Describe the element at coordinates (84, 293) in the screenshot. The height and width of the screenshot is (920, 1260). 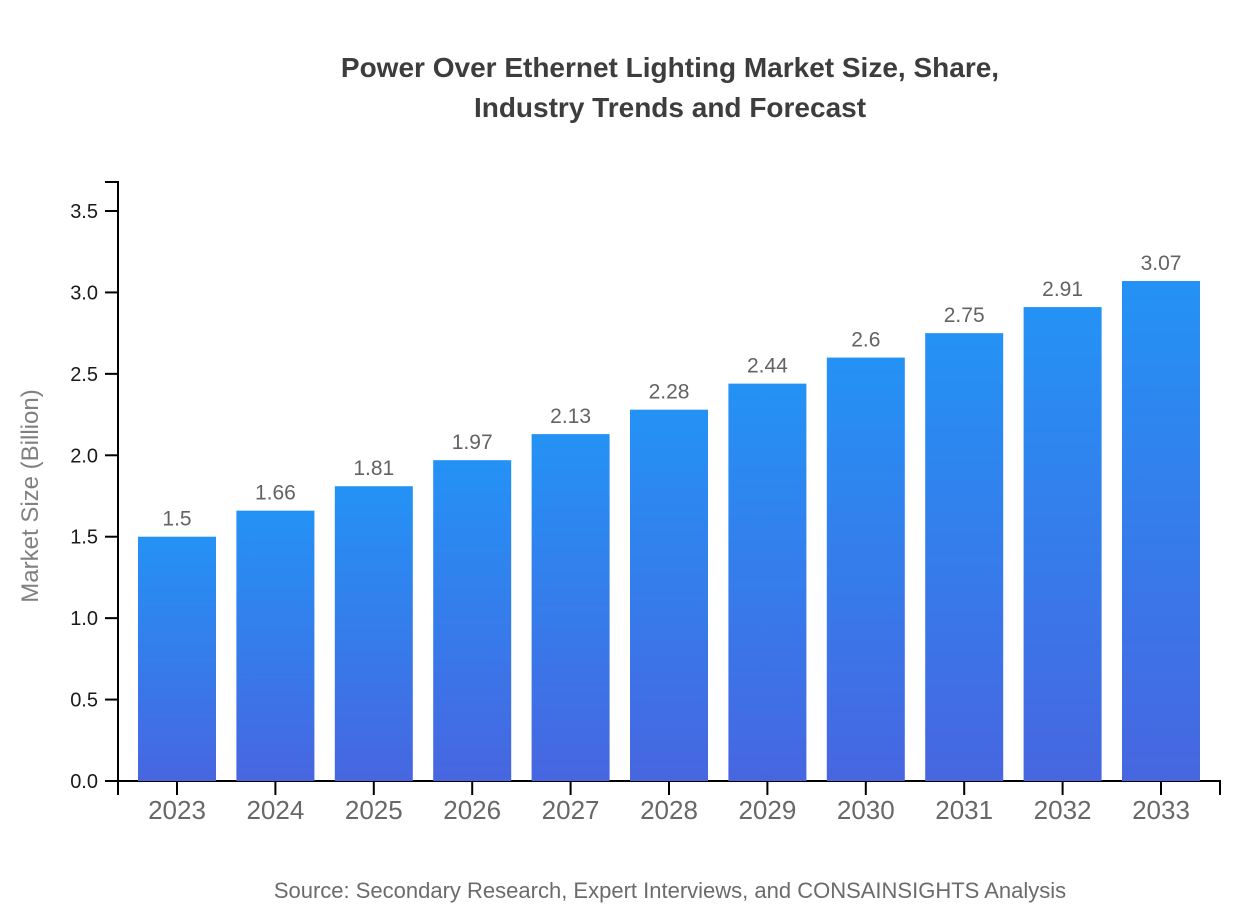
I see `y-tick-label: 3.0` at that location.